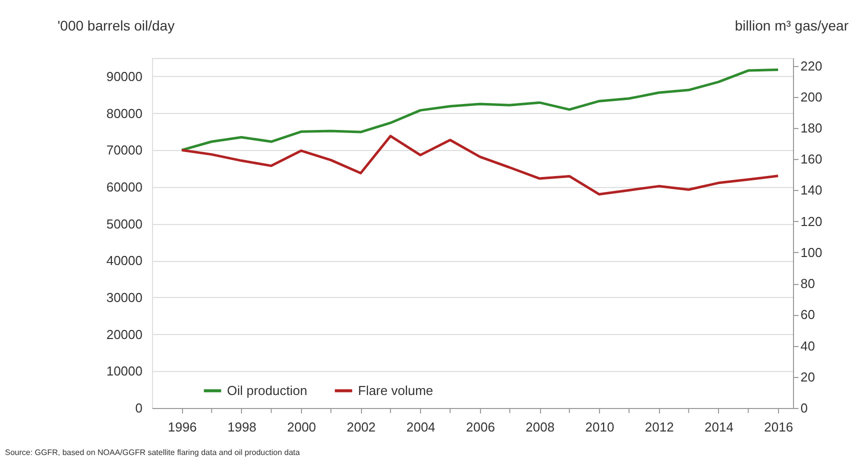  What do you see at coordinates (807, 346) in the screenshot?
I see `y2-tick-label: 40` at bounding box center [807, 346].